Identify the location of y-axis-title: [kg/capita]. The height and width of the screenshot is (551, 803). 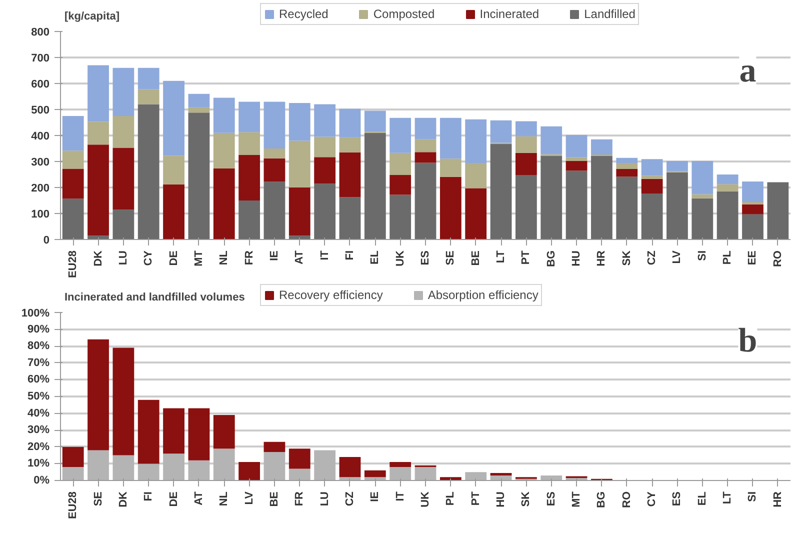
(92, 16).